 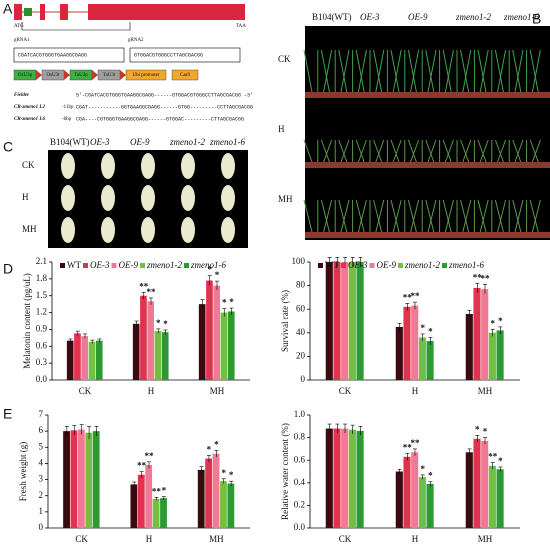 I want to click on y-tick-label: 3, so click(x=41, y=479).